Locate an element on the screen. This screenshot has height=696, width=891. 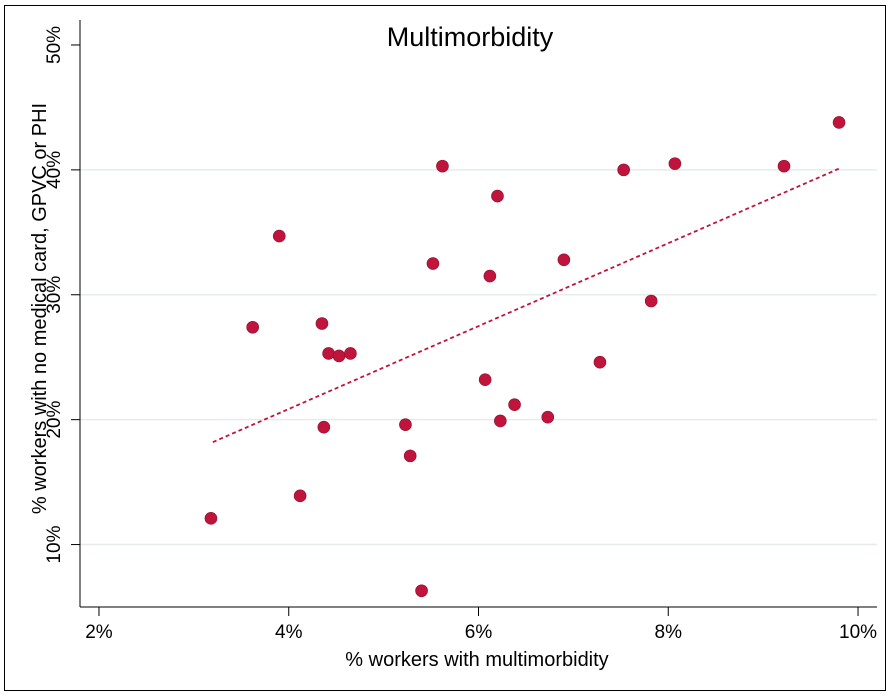
y-tick-label: 10% is located at coordinates (54, 544).